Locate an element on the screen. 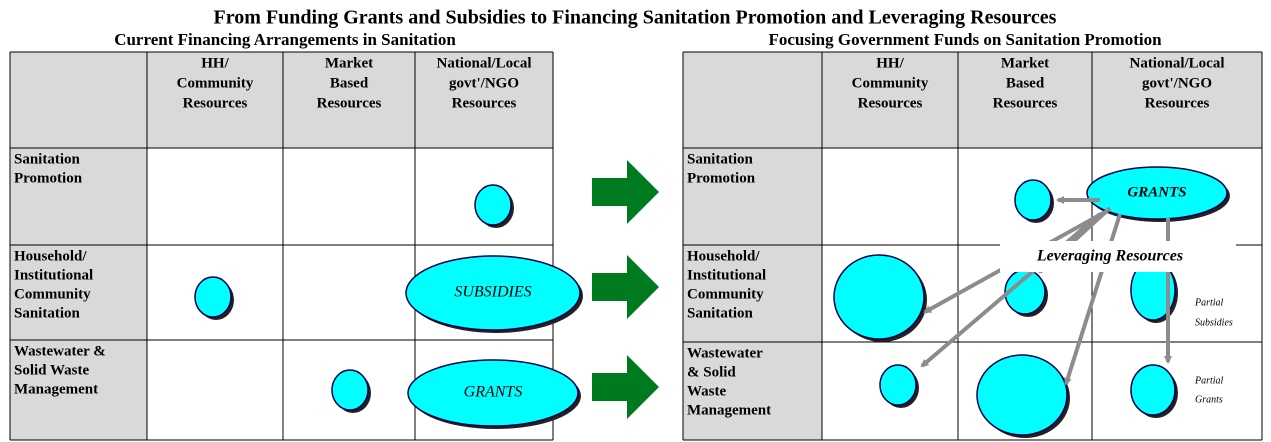  row-header: Wastewater is located at coordinates (725, 353).